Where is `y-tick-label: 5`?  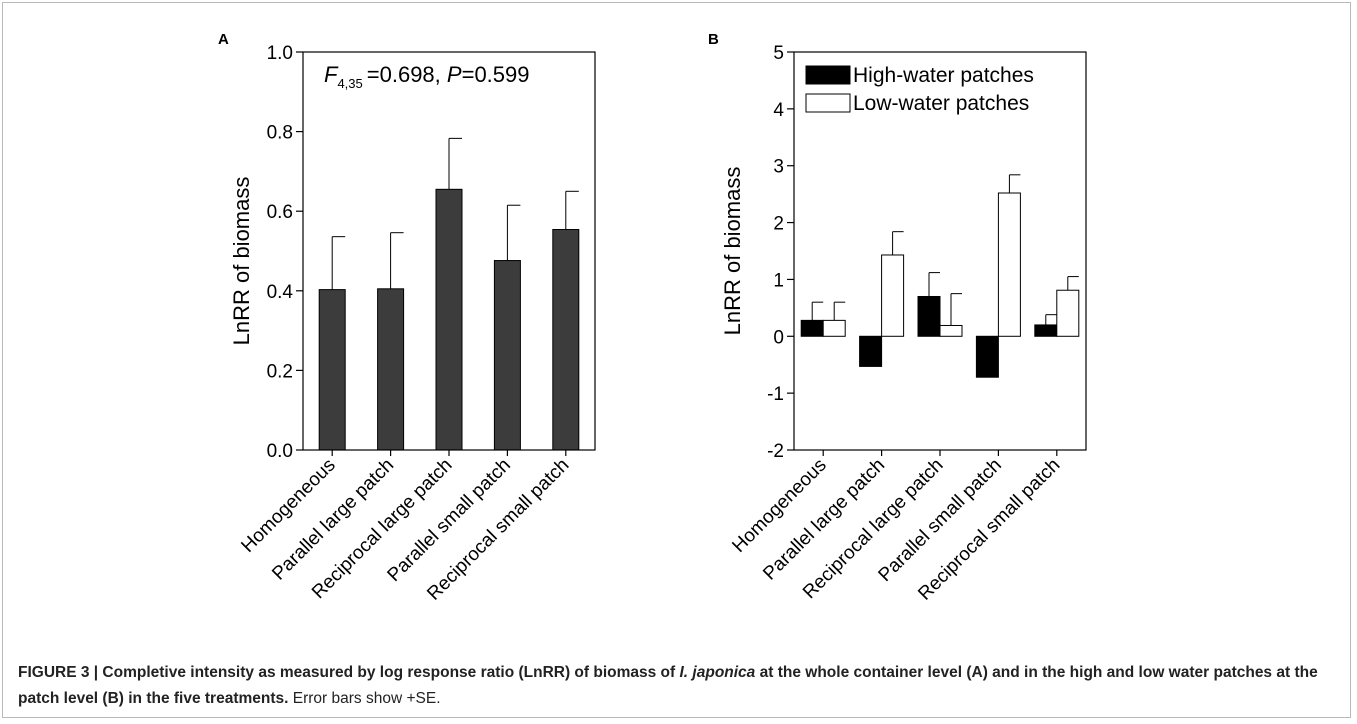 y-tick-label: 5 is located at coordinates (778, 53).